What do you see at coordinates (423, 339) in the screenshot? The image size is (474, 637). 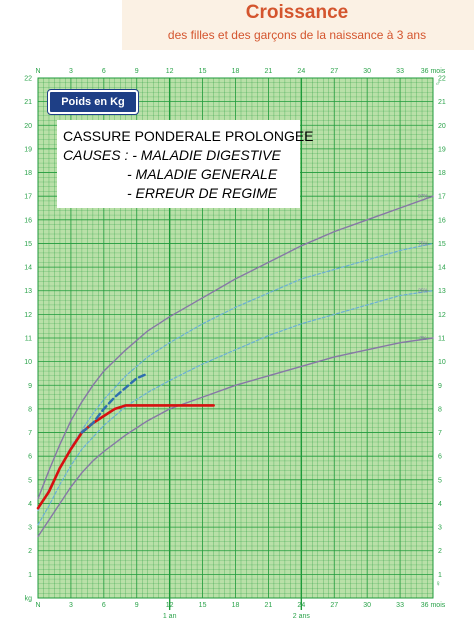 I see `percentile-label: 3%` at bounding box center [423, 339].